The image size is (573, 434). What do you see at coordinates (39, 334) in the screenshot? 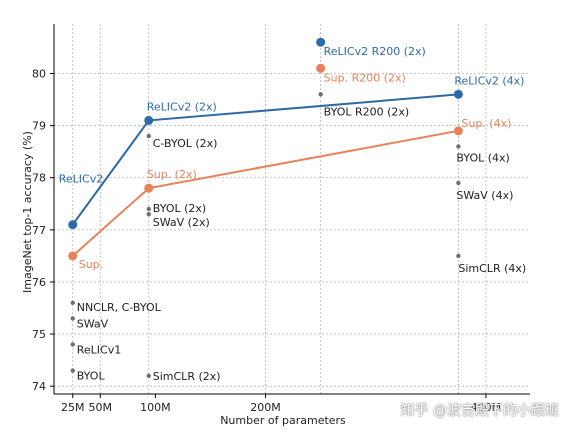
I see `y-tick-label: 75` at bounding box center [39, 334].